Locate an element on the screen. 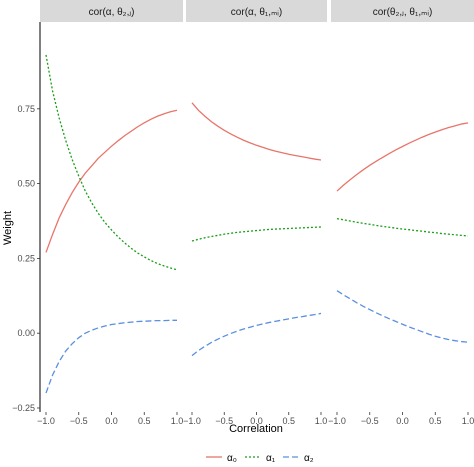 This screenshot has height=467, width=474. legend-item-alpha0: α₀ is located at coordinates (221, 458).